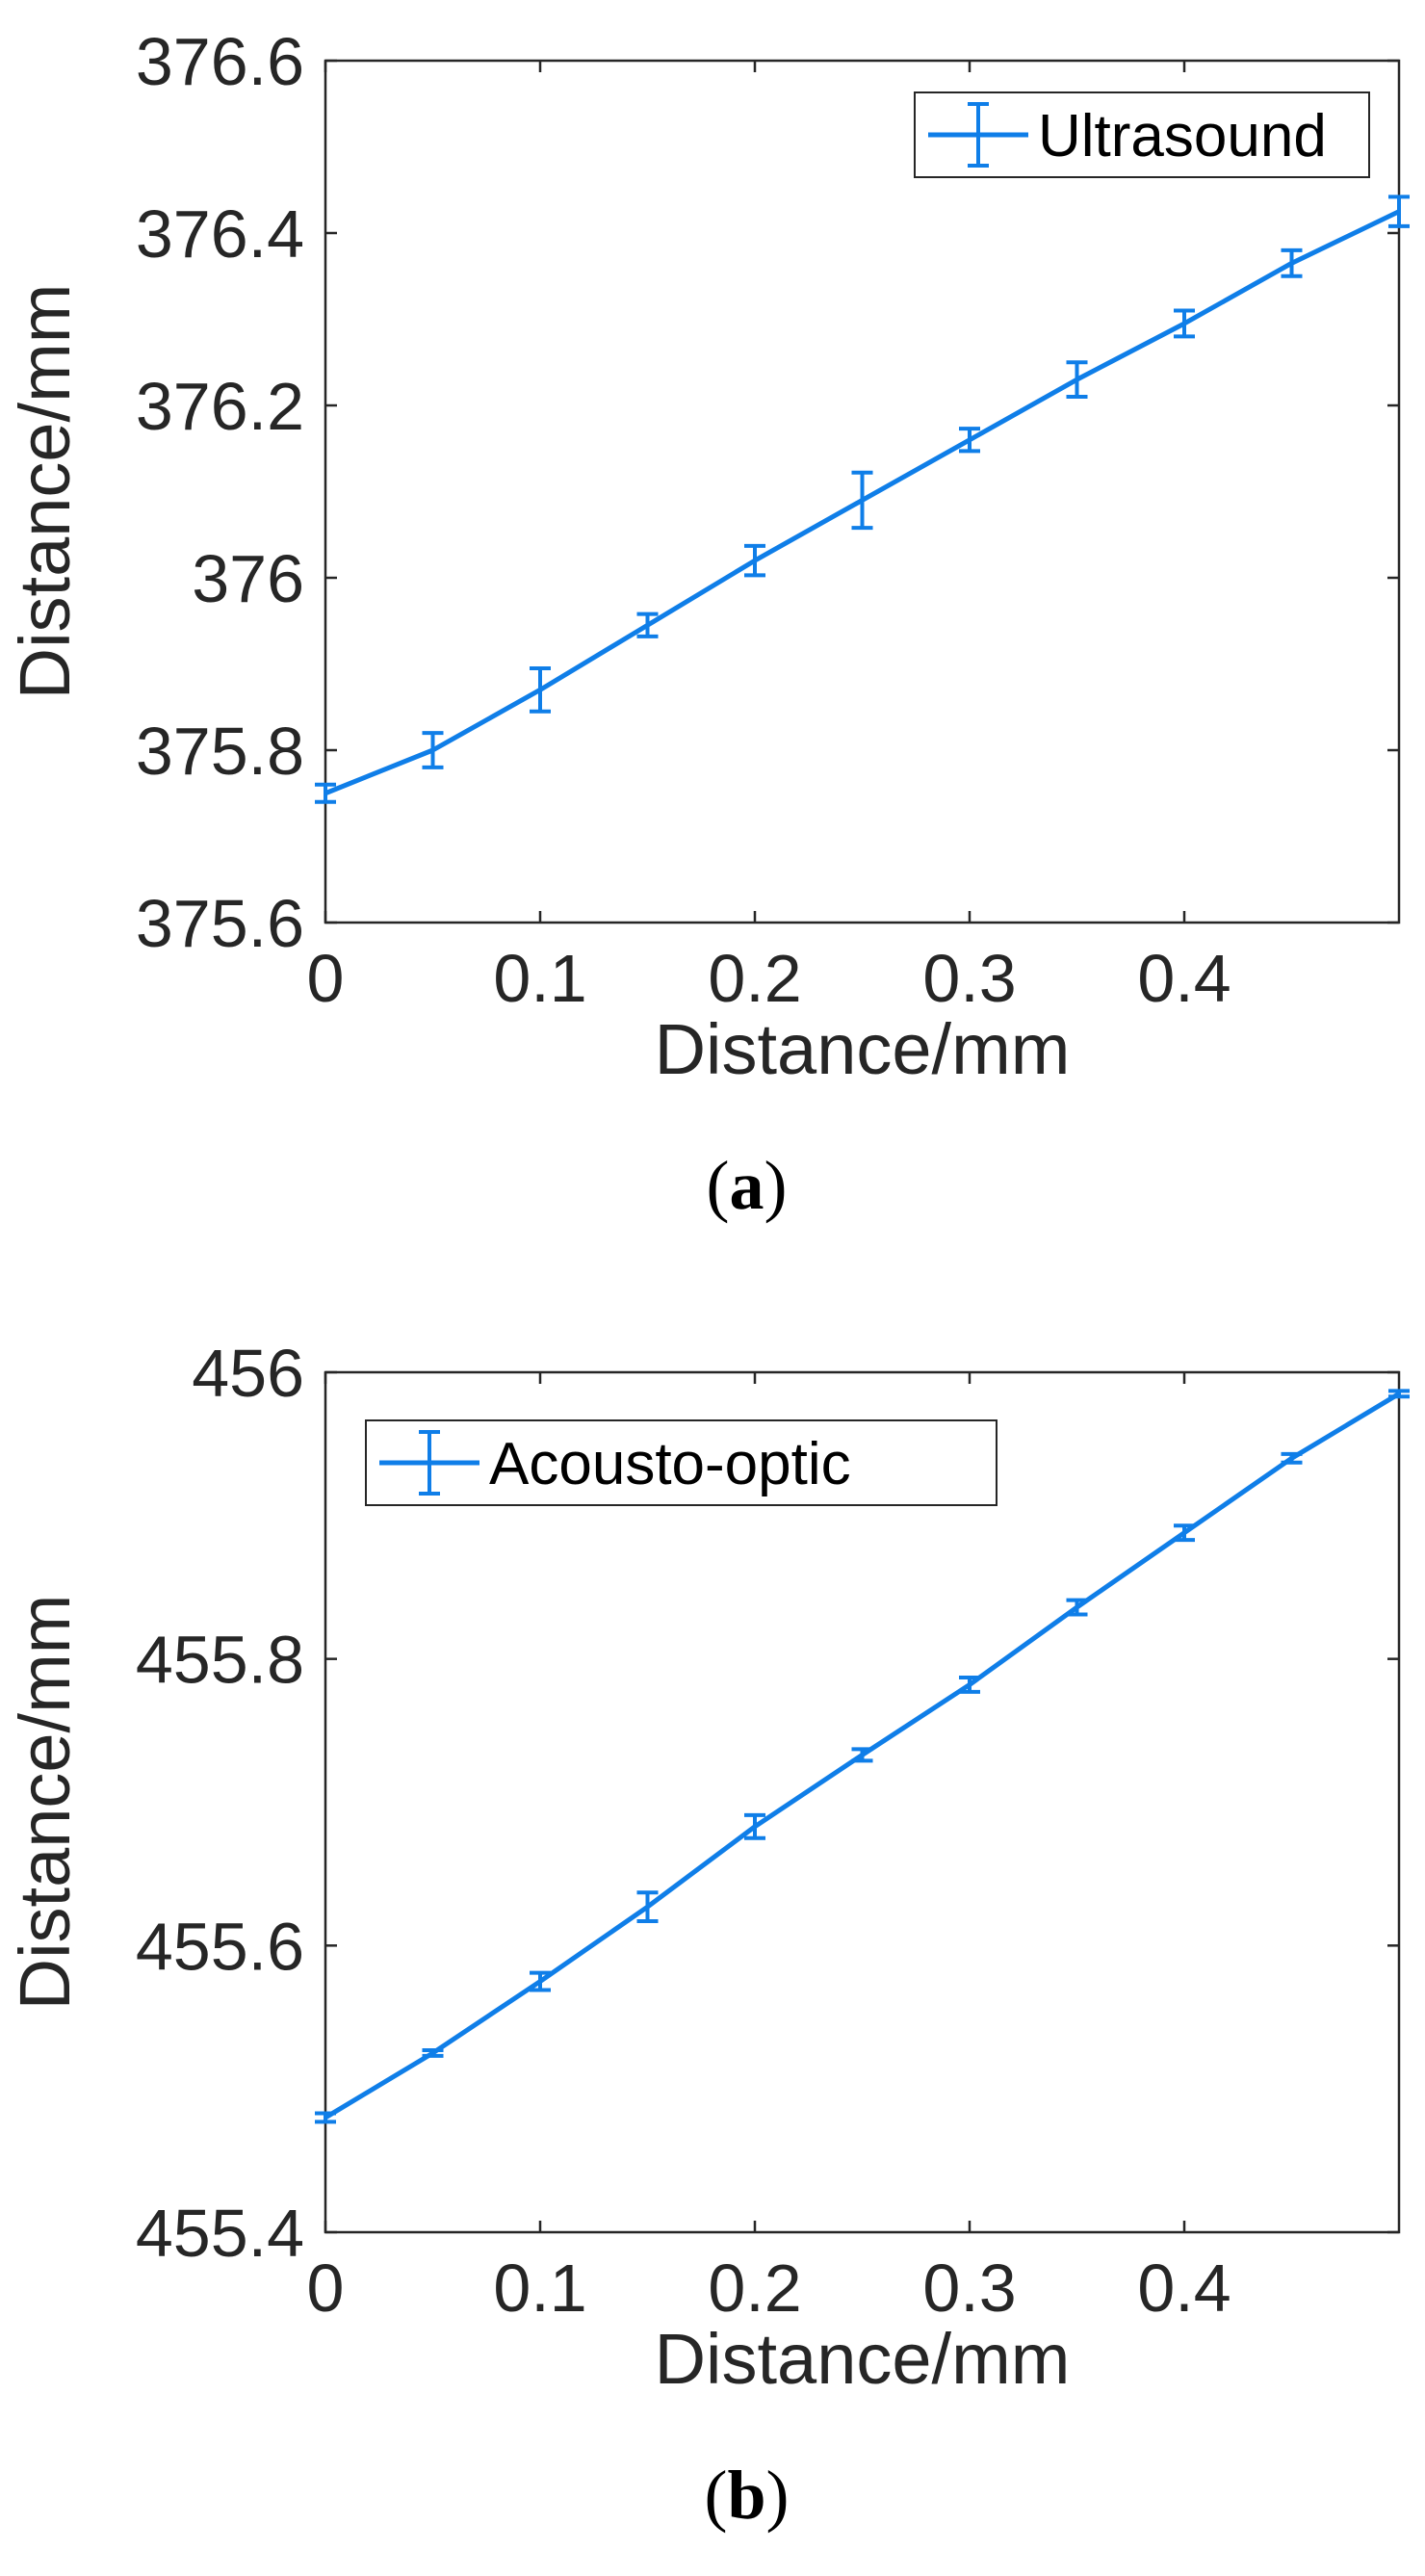 The height and width of the screenshot is (2576, 1425). I want to click on chart-b-legend: Acousto-optic, so click(681, 1462).